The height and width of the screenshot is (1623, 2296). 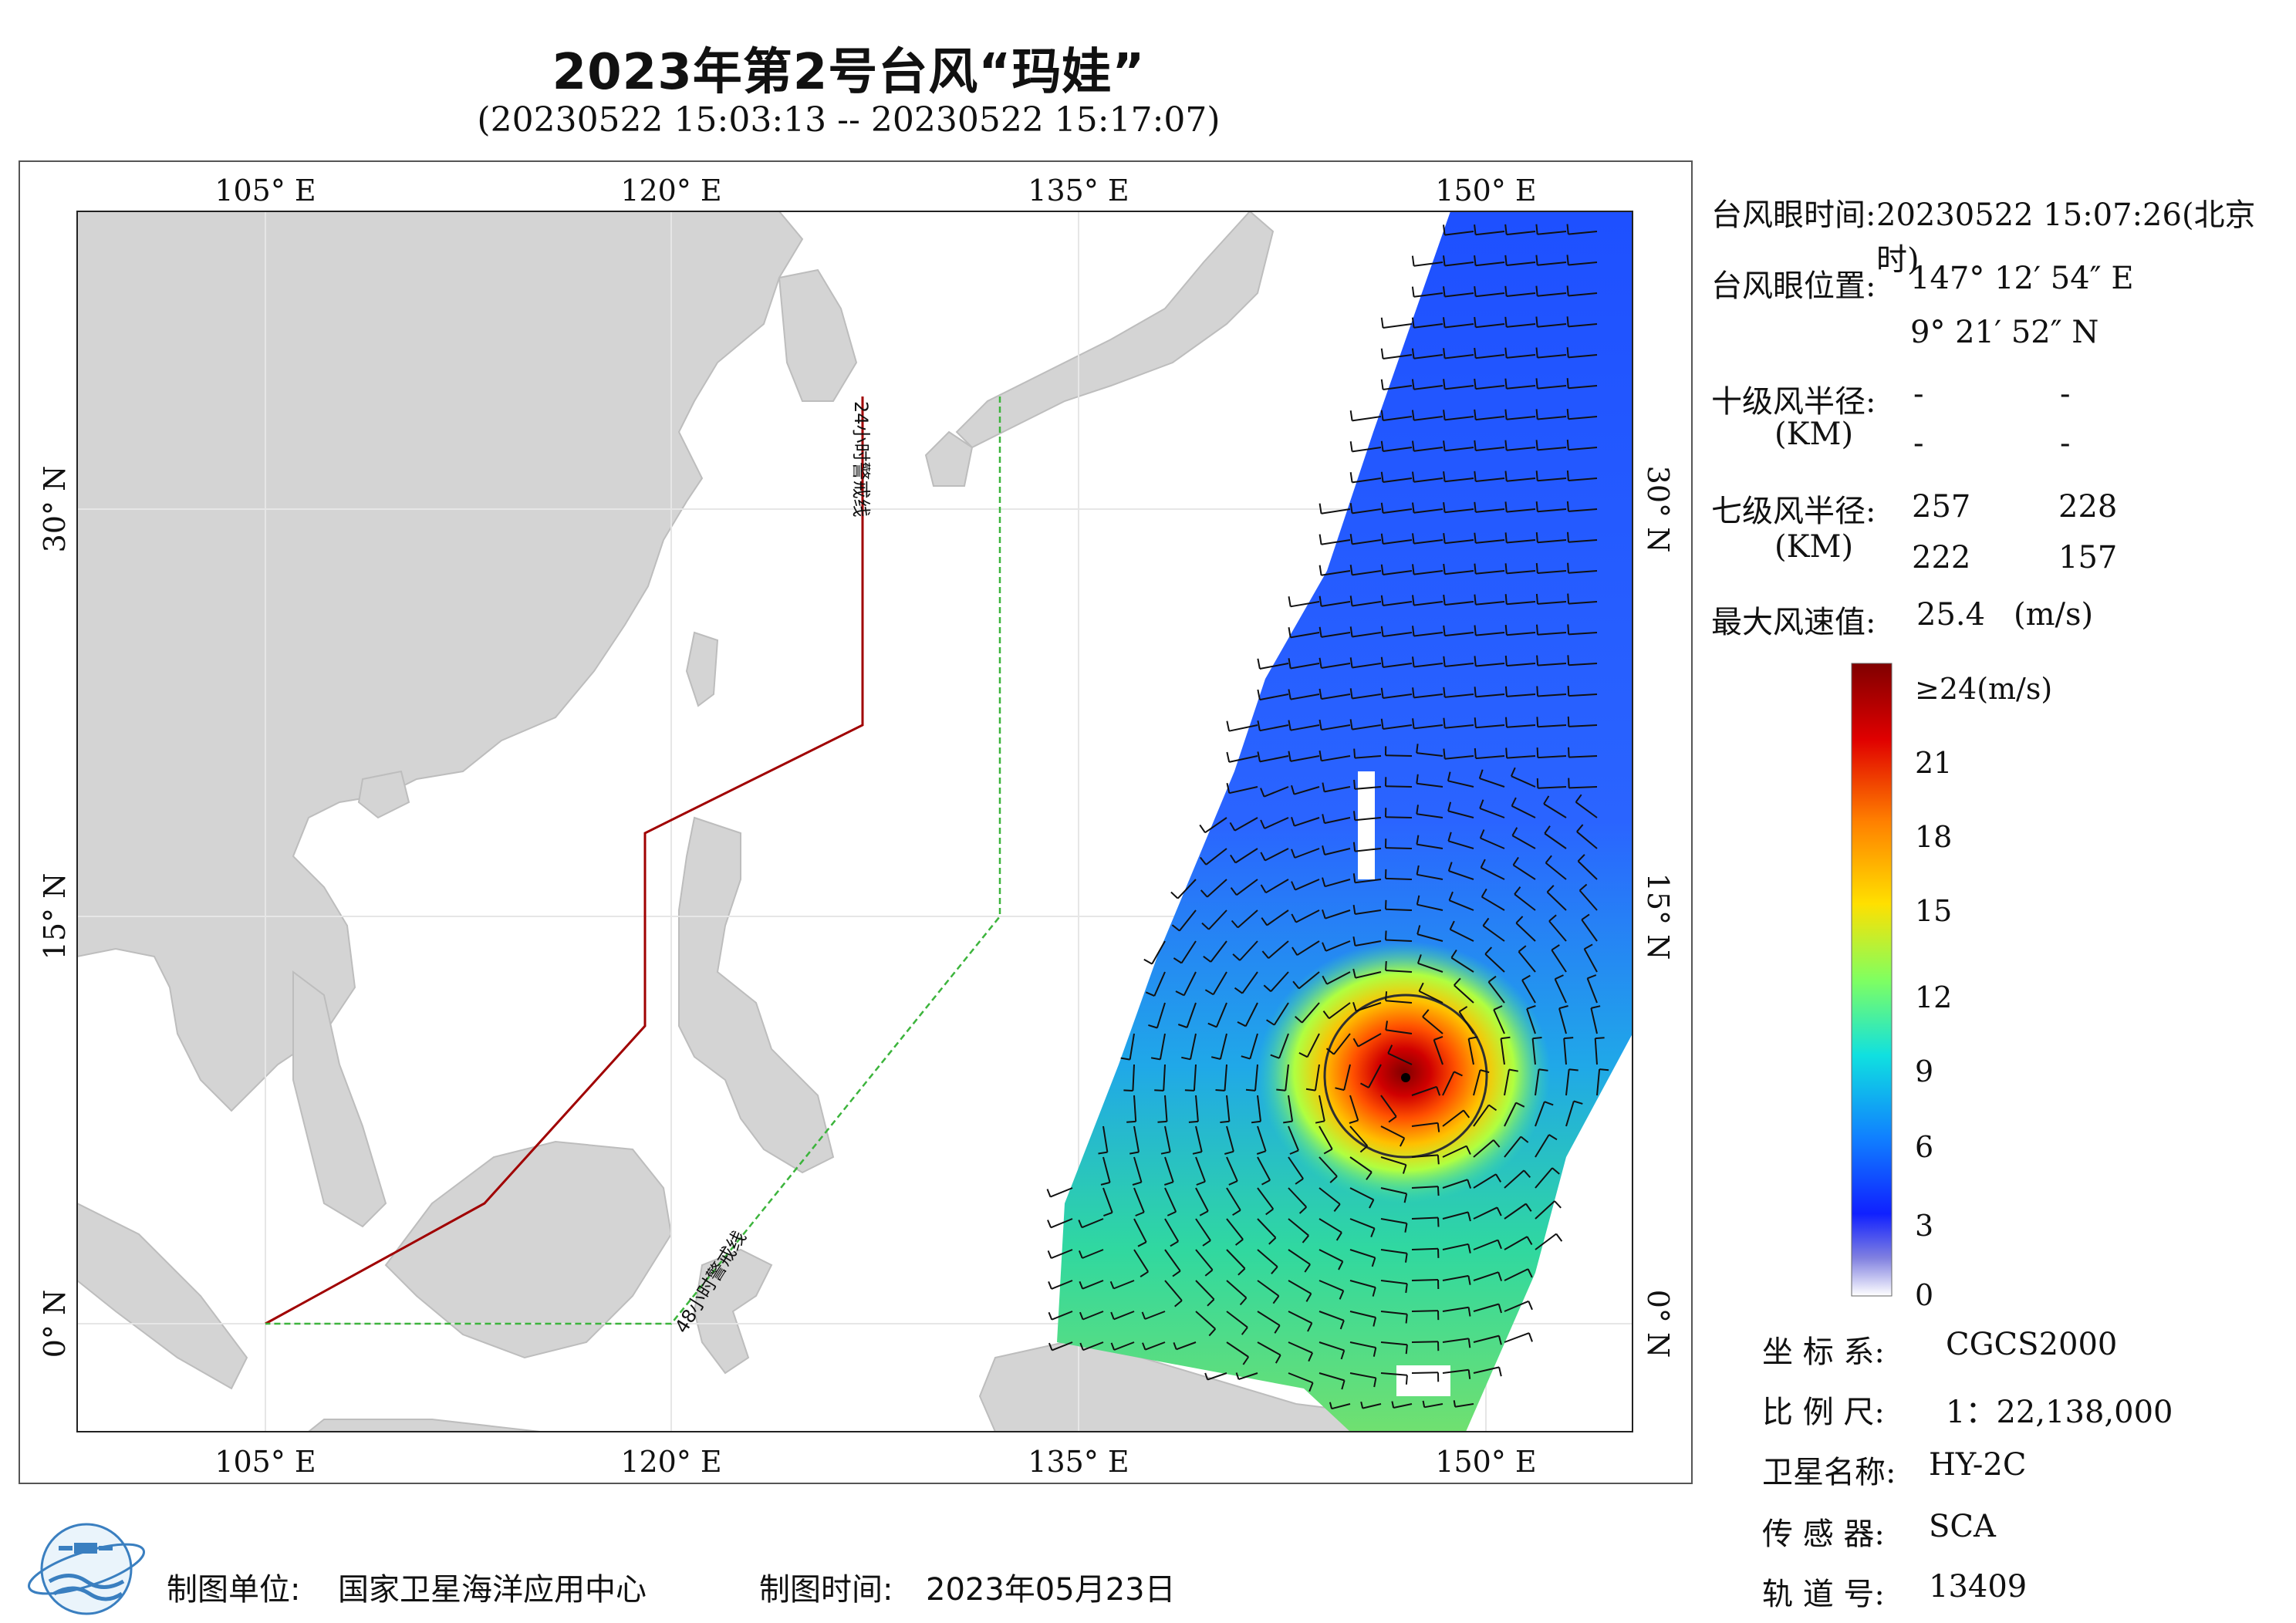 What do you see at coordinates (1933, 763) in the screenshot?
I see `colorbar-label: 21` at bounding box center [1933, 763].